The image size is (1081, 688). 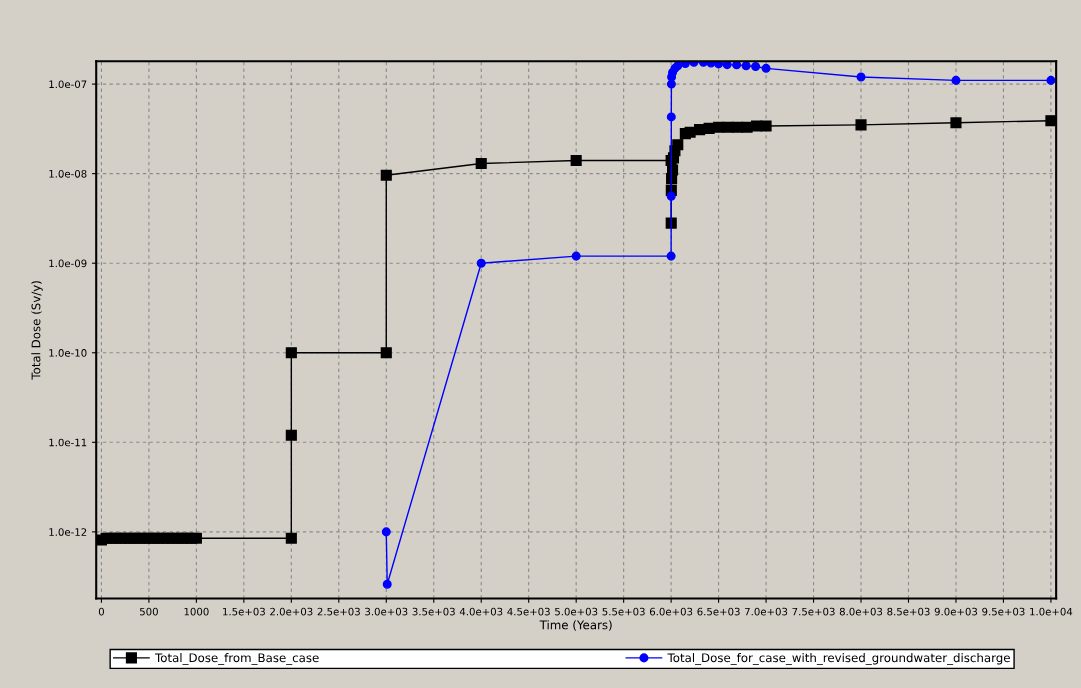 What do you see at coordinates (291, 611) in the screenshot?
I see `x-tick-label: 2.0e+03` at bounding box center [291, 611].